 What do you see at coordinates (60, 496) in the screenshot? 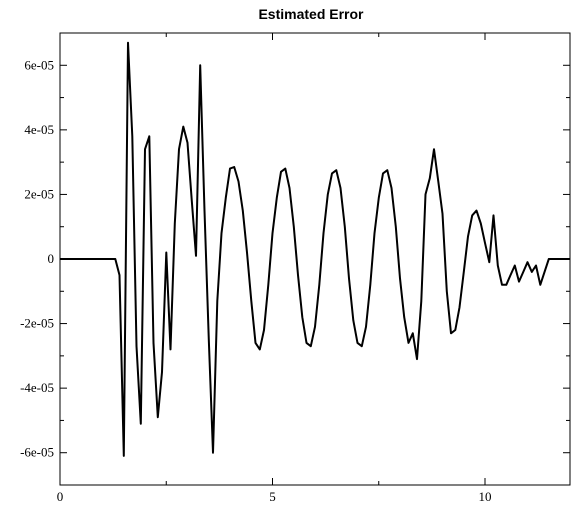
I see `x-tick-label: 0` at bounding box center [60, 496].